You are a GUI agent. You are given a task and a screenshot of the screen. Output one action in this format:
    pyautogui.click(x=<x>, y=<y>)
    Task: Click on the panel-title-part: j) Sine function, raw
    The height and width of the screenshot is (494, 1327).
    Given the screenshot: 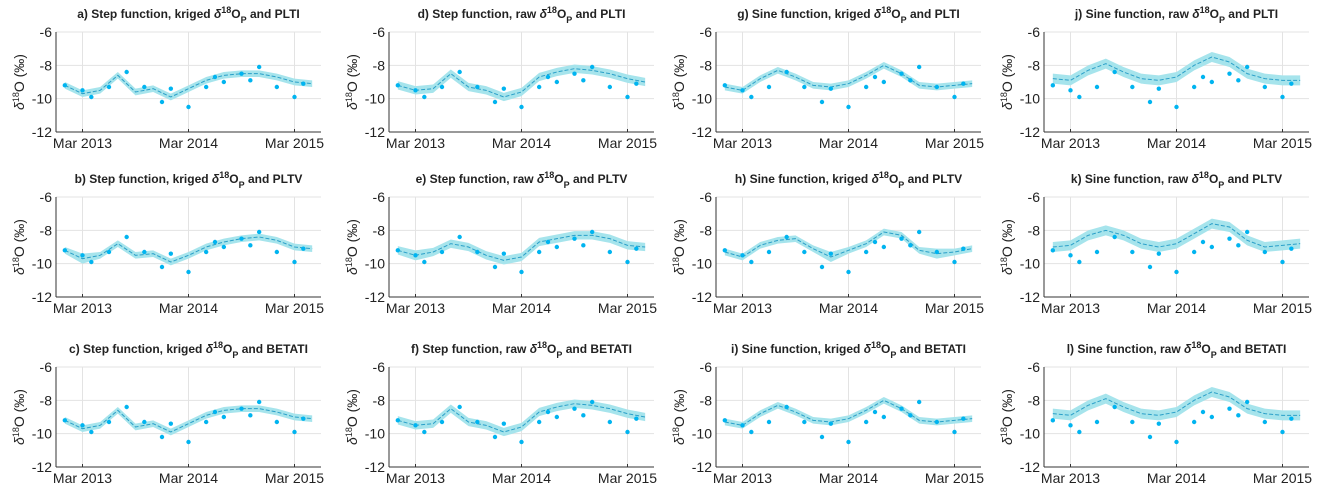 What is the action you would take?
    pyautogui.click(x=1133, y=14)
    